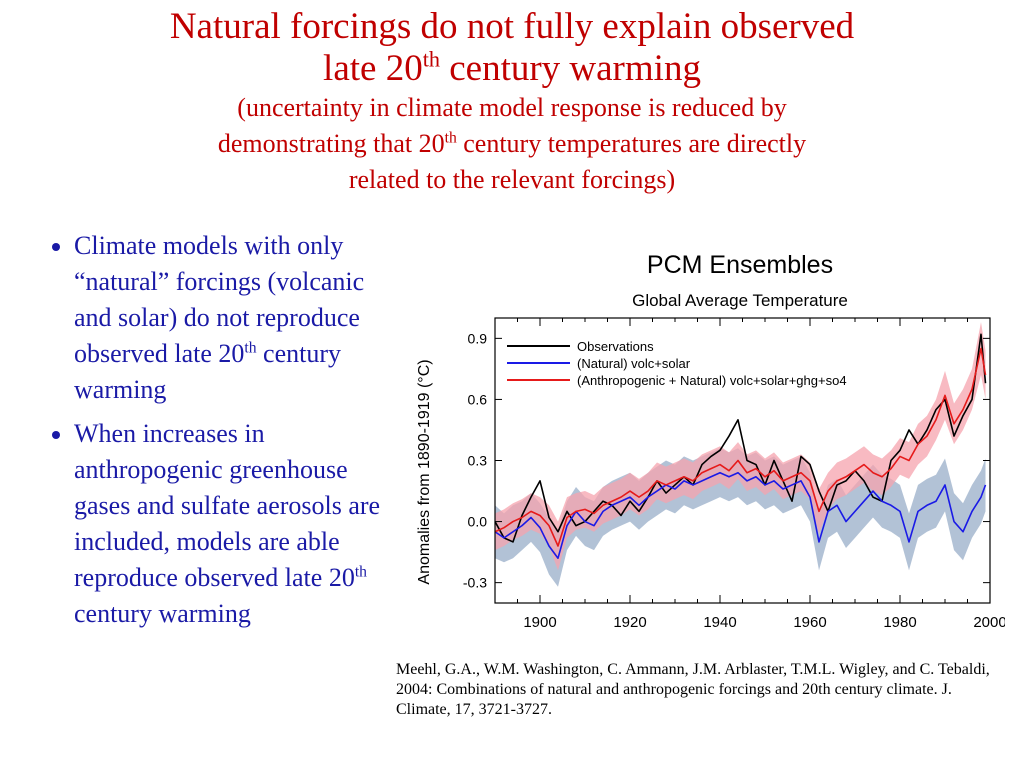  I want to click on title-line-2: late 20th century warming, so click(512, 69).